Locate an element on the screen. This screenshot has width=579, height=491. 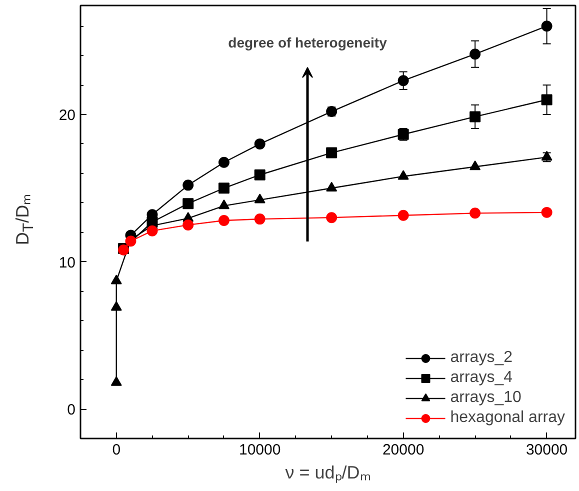
legend-label: arrays_10 is located at coordinates (486, 398).